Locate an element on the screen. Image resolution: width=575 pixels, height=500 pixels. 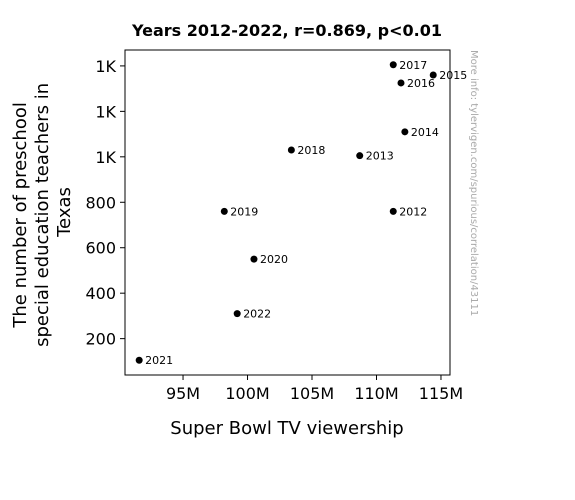
y-tick-label: 600 is located at coordinates (100, 248).